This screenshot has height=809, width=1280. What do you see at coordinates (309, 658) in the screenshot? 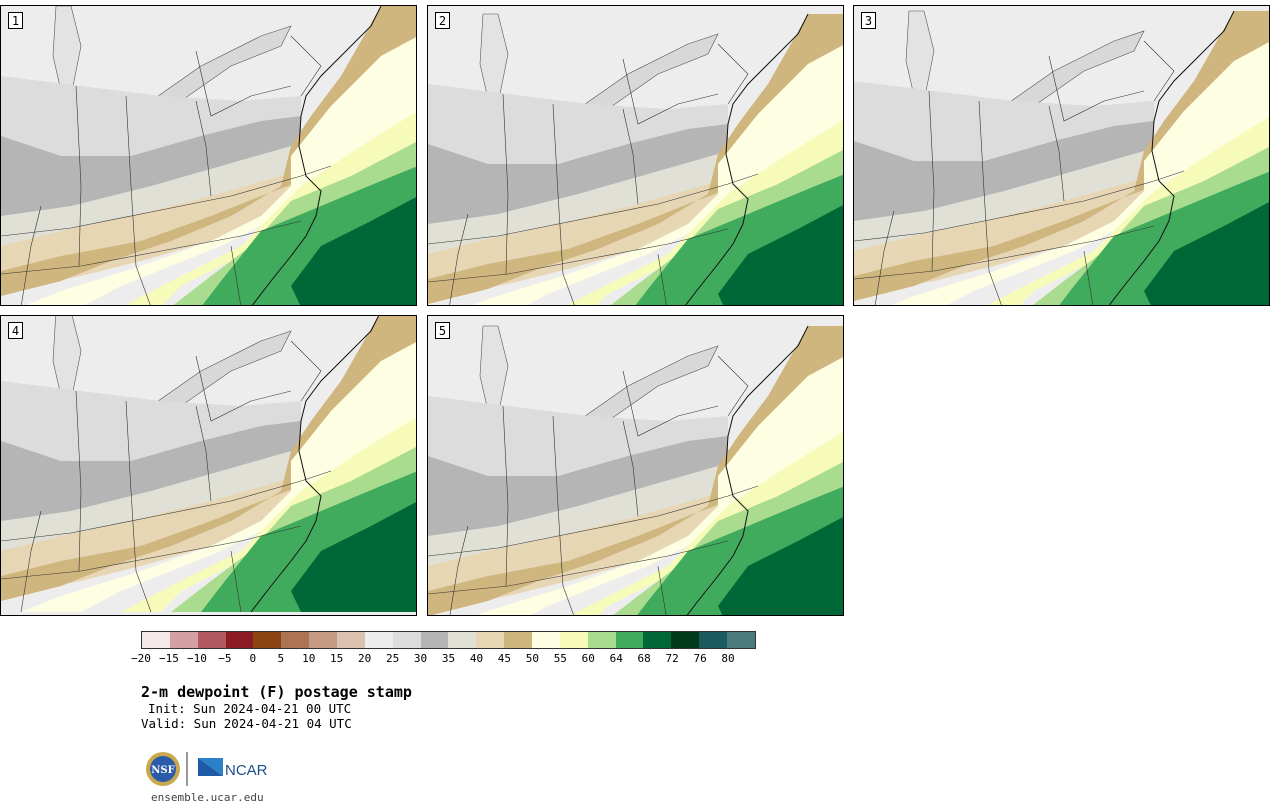
I see `colorbar-tick-label: 10` at bounding box center [309, 658].